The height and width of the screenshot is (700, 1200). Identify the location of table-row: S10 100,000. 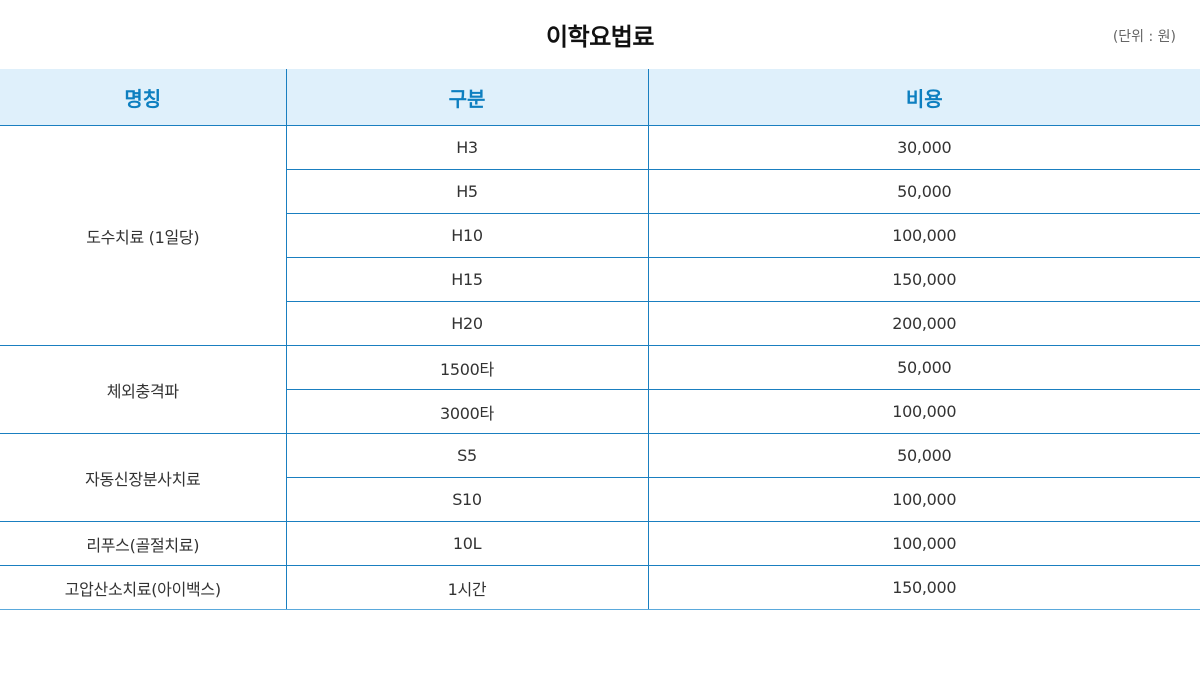
(600, 499).